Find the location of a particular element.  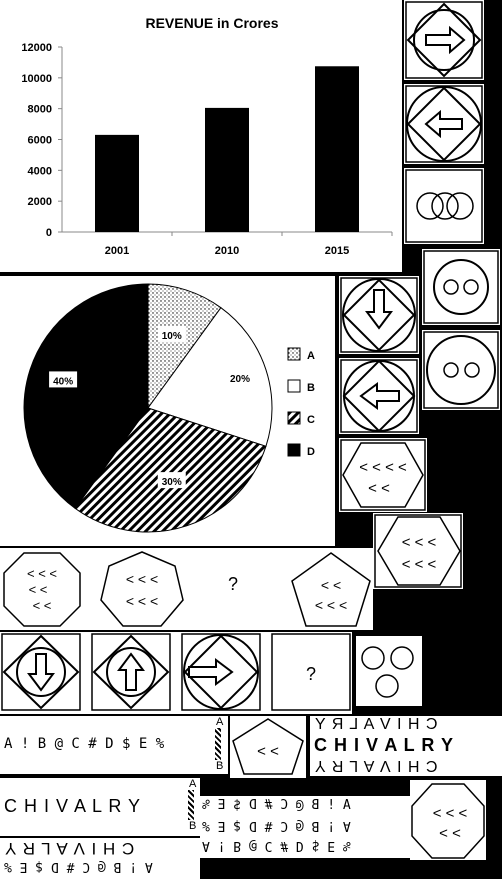

legend-label: B is located at coordinates (311, 388).